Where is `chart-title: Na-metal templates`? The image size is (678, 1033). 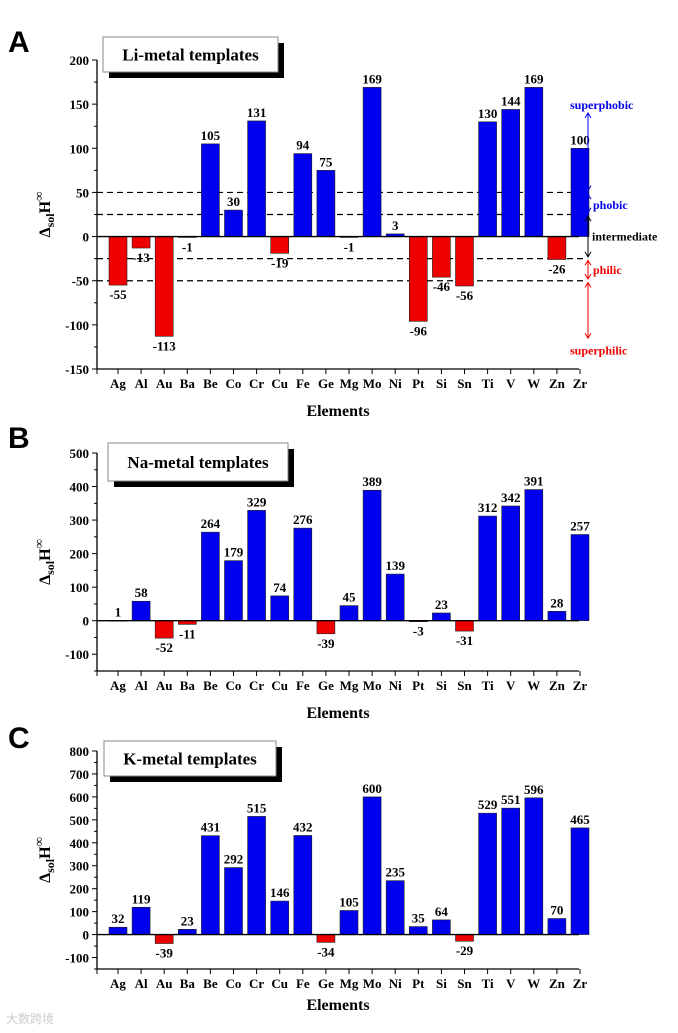 chart-title: Na-metal templates is located at coordinates (198, 462).